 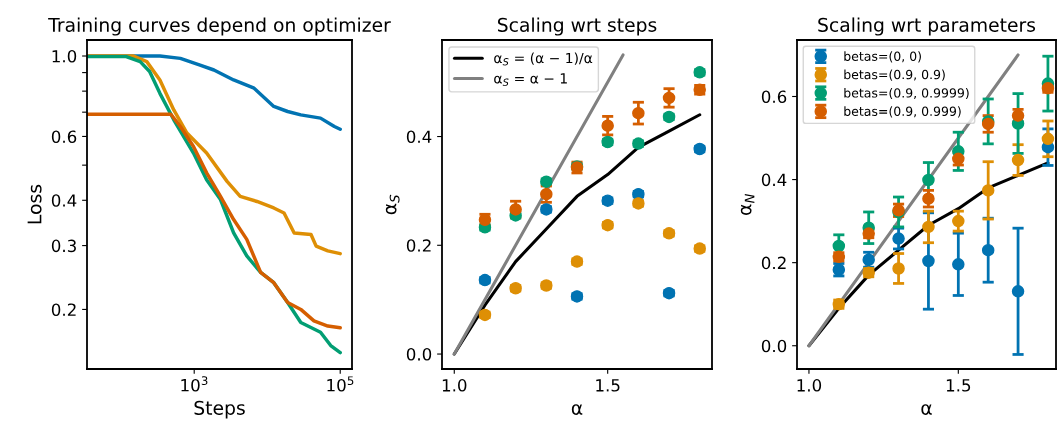 I want to click on x-axis-title: Steps, so click(x=219, y=409).